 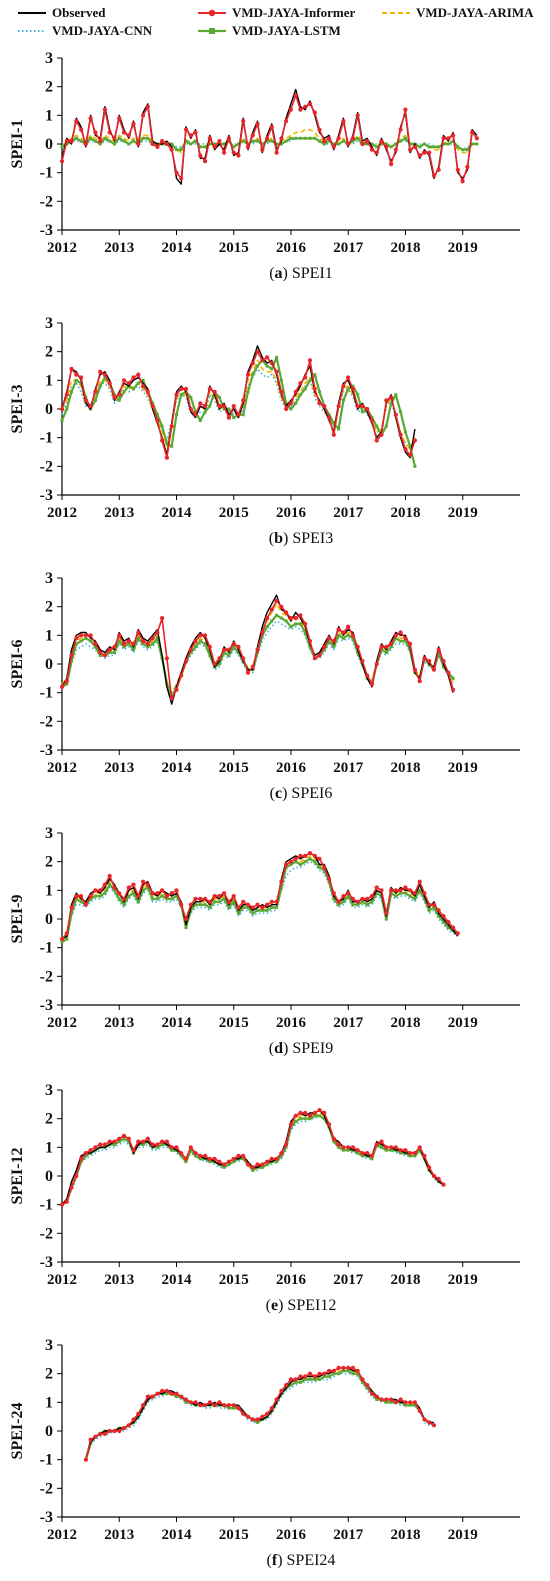 What do you see at coordinates (301, 273) in the screenshot?
I see `panel-caption: (a) SPEI1` at bounding box center [301, 273].